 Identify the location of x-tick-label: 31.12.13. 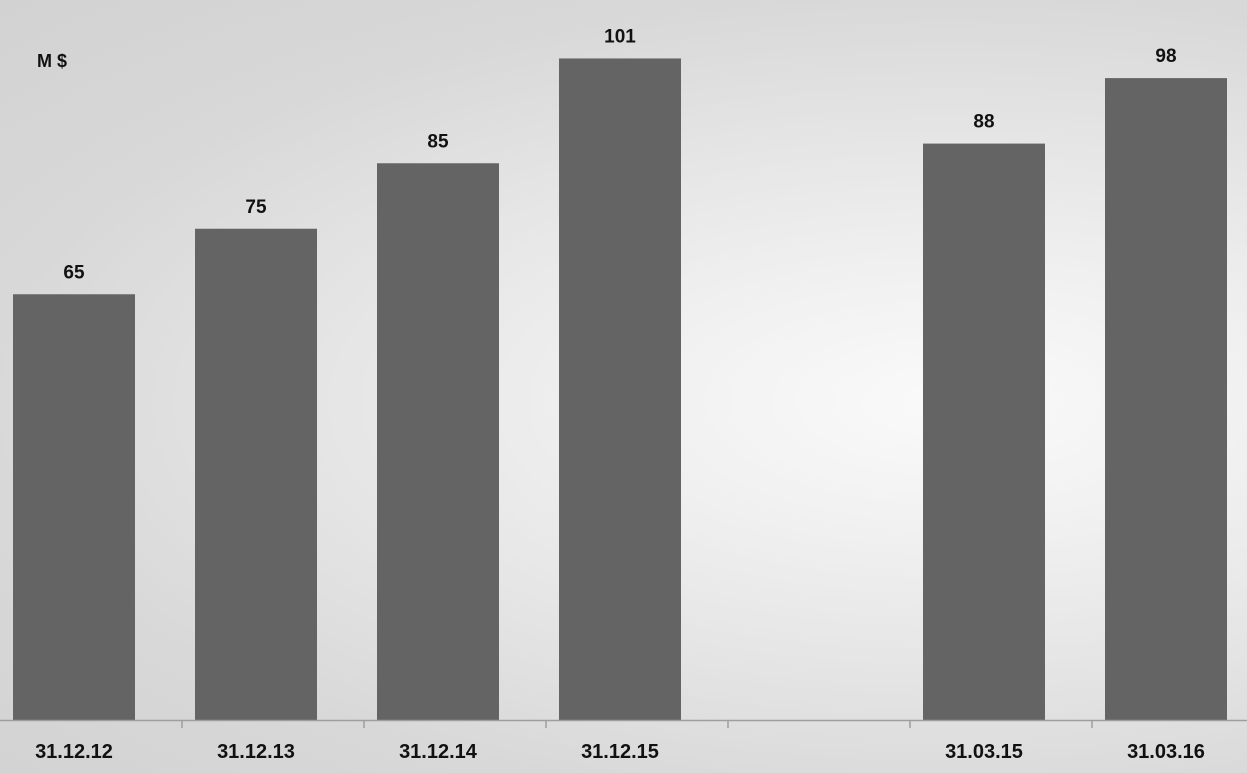
(256, 752).